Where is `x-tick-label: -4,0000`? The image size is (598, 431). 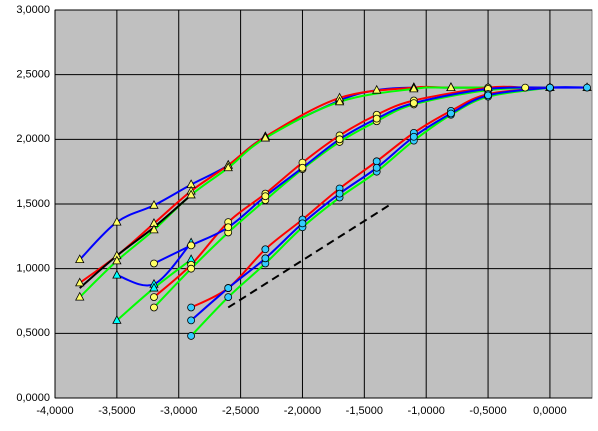
x-tick-label: -4,0000 is located at coordinates (54, 411).